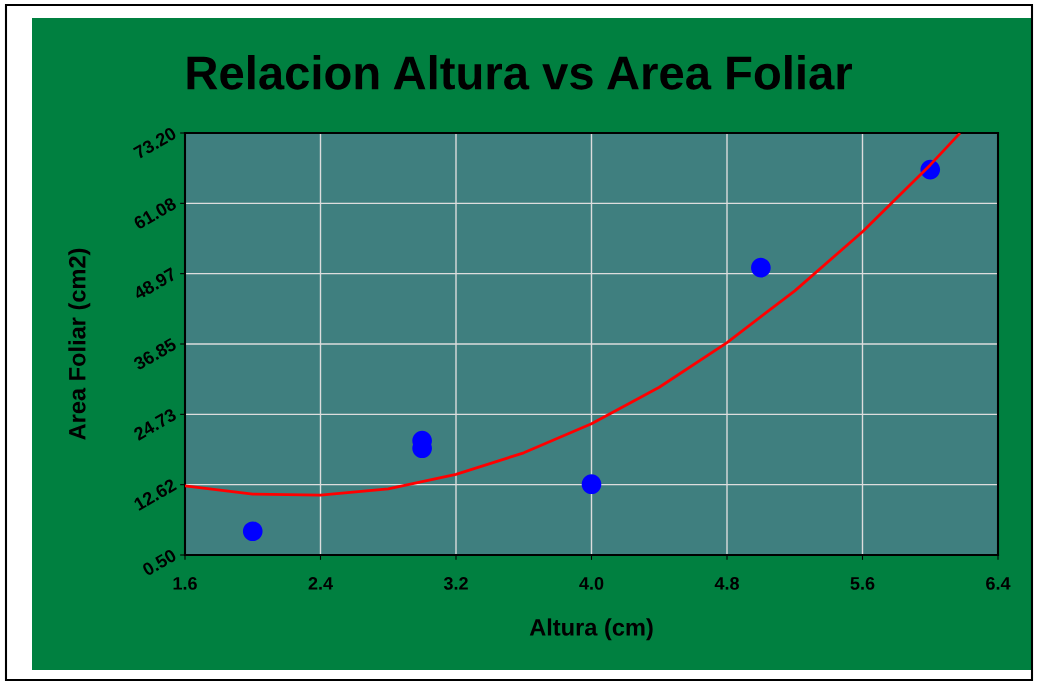  What do you see at coordinates (726, 583) in the screenshot?
I see `x-tick-label: 4.8` at bounding box center [726, 583].